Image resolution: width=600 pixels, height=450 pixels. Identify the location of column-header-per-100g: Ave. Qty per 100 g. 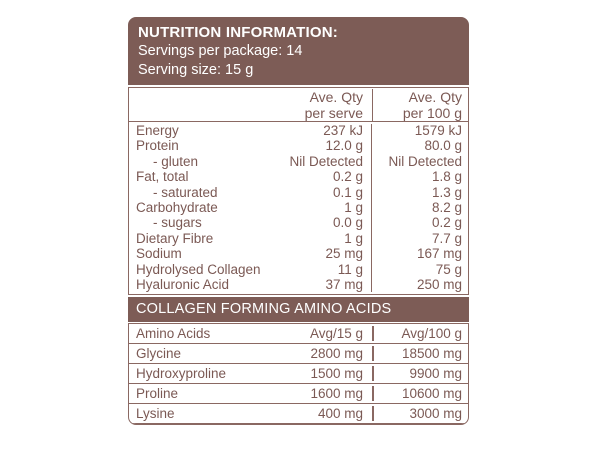
(420, 105).